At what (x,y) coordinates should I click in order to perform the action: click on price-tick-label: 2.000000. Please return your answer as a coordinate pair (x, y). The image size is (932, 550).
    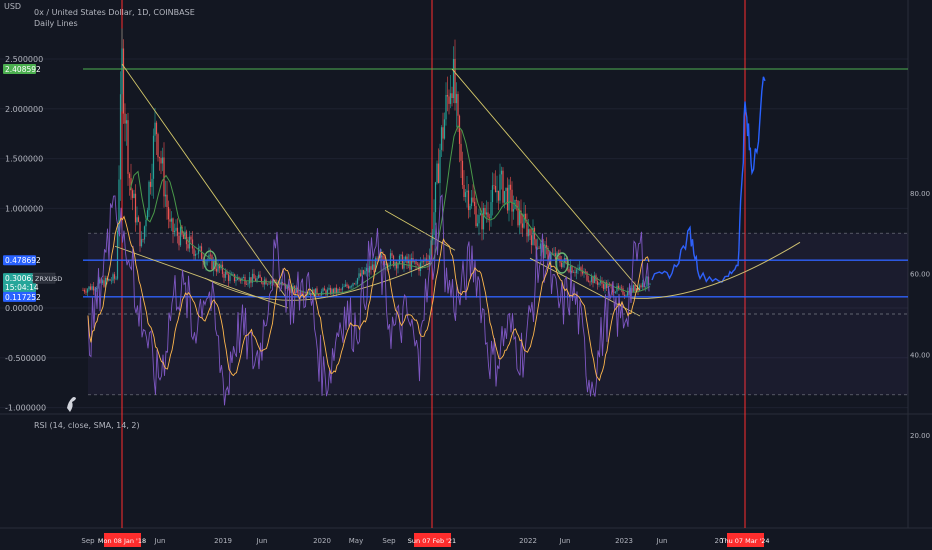
    Looking at the image, I should click on (24, 109).